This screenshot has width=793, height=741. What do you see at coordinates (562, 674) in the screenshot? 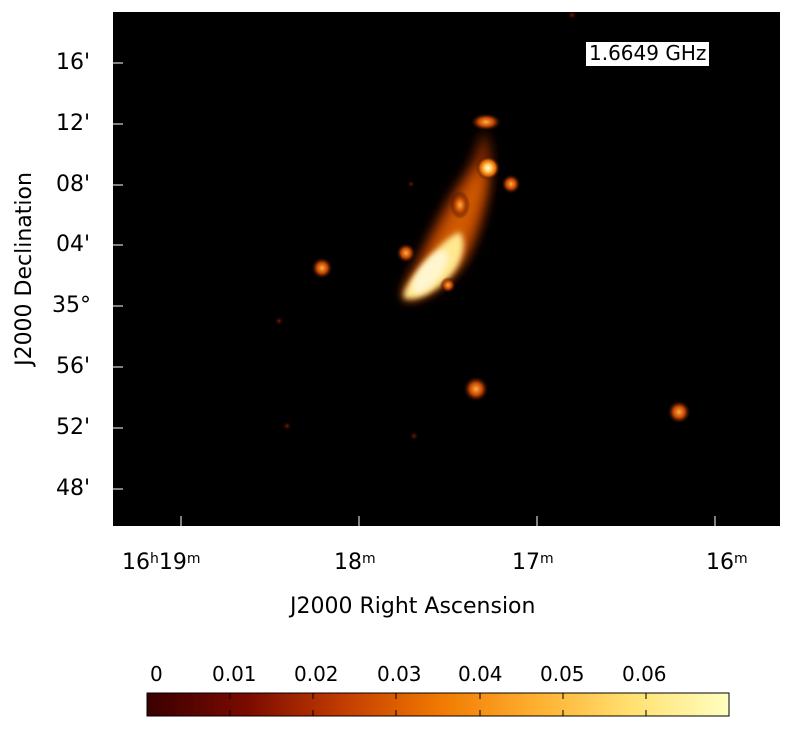
I see `colorbar-label: 0.05` at bounding box center [562, 674].